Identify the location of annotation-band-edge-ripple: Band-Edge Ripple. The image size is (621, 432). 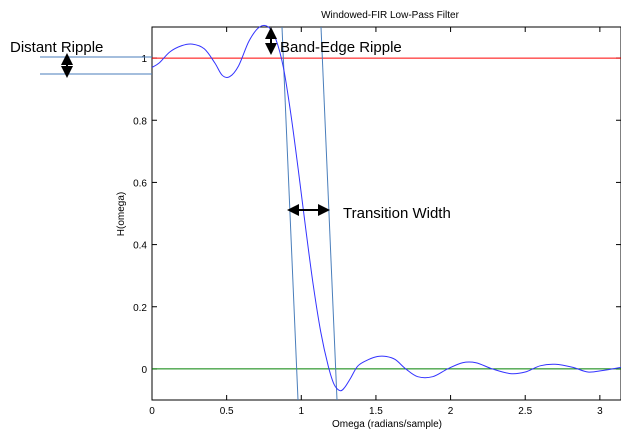
(341, 47).